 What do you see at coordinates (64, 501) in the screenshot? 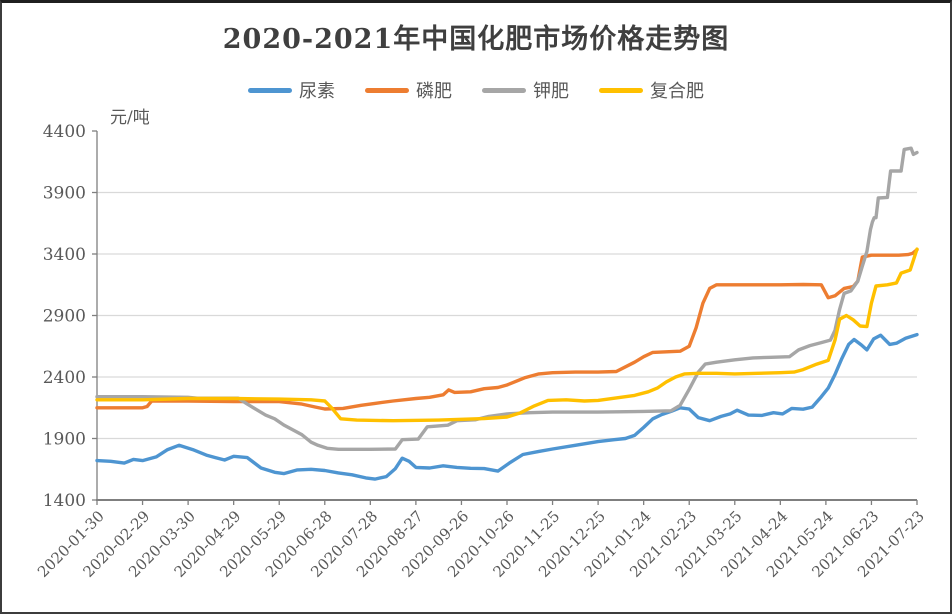
I see `y-tick-label: 1400` at bounding box center [64, 501].